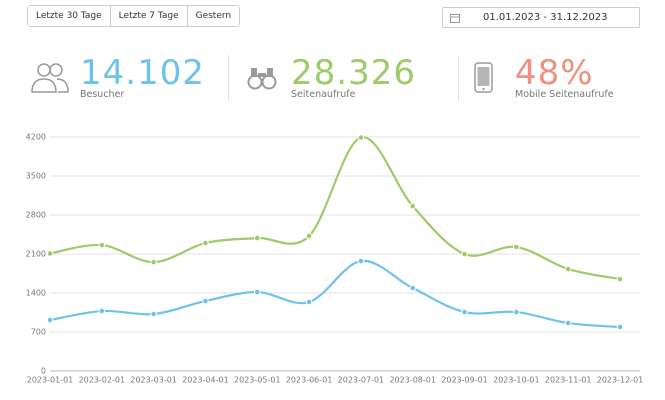  I want to click on stat: 14.102 Besucher, so click(142, 77).